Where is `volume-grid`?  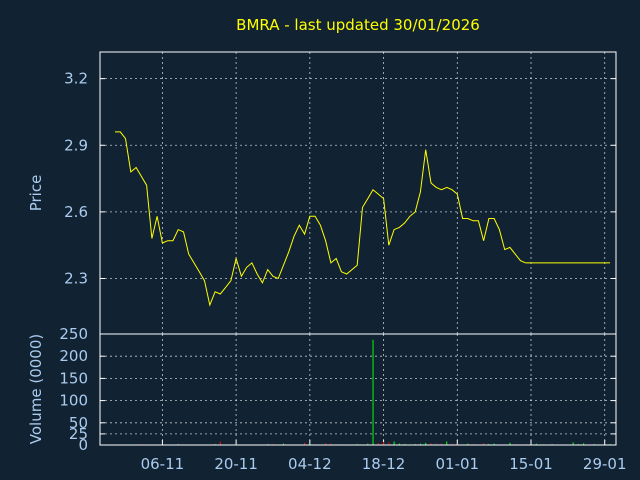 volume-grid is located at coordinates (358, 395).